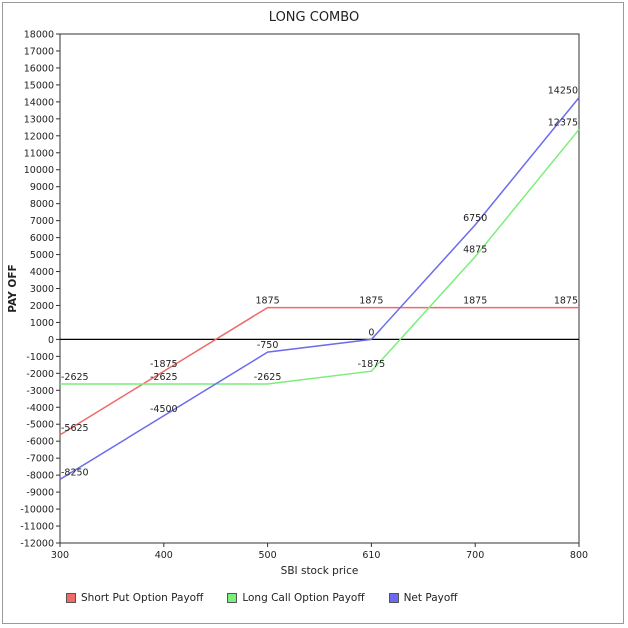  I want to click on y-tick-label: -7000, so click(40, 459).